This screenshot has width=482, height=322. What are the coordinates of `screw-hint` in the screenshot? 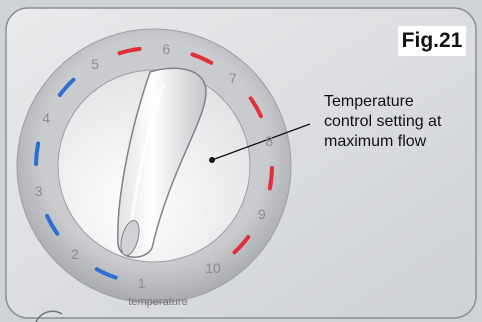 It's located at (49, 316).